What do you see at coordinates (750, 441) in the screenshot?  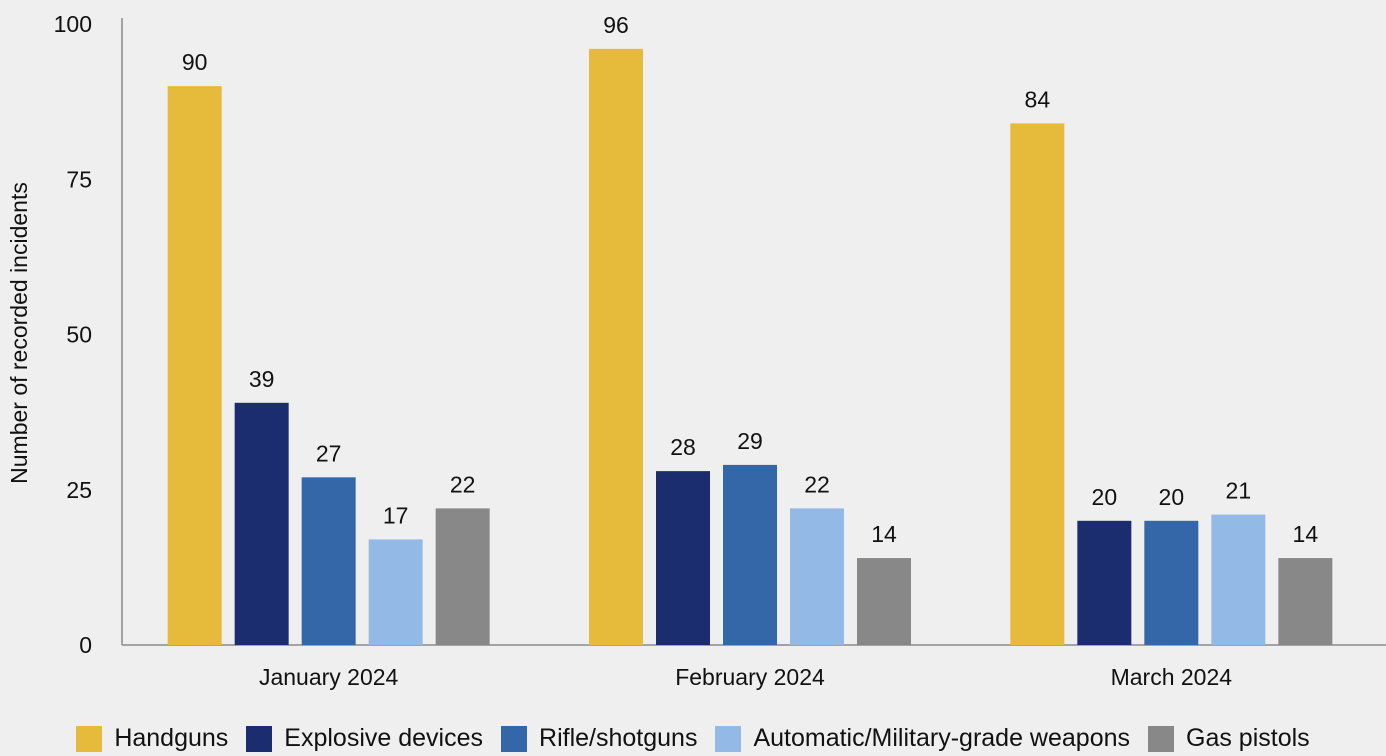 I see `data-label: 29` at bounding box center [750, 441].